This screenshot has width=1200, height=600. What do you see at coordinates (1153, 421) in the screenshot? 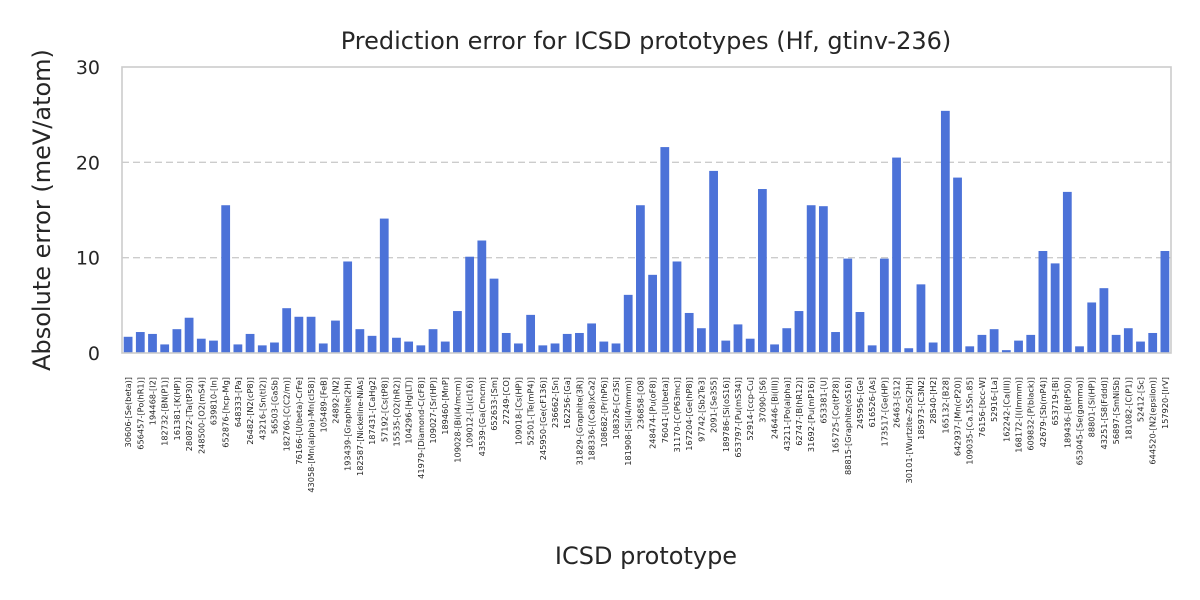
I see `x-tick-label: 644520-[N2(epsilon)]` at bounding box center [1153, 421].